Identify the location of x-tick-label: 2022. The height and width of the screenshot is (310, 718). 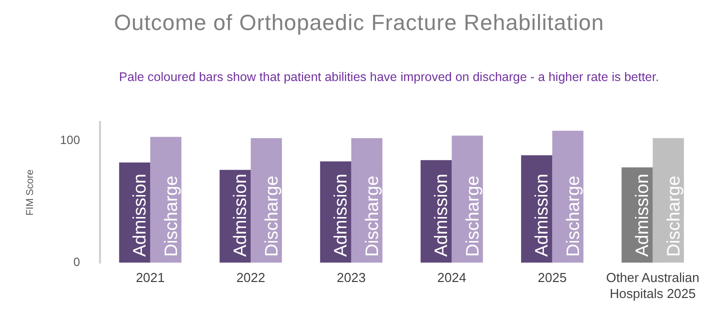
(251, 278).